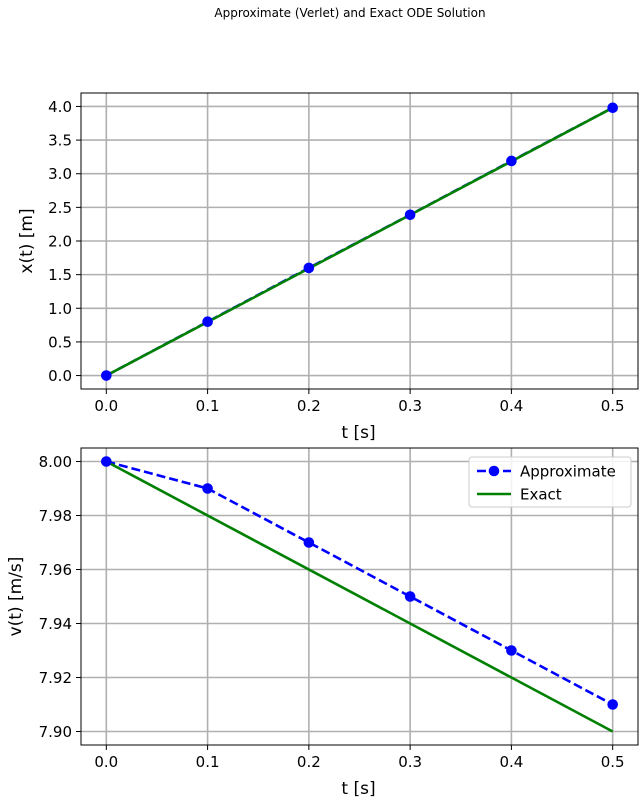  Describe the element at coordinates (60, 107) in the screenshot. I see `y-tick-label-8: 4.0` at that location.